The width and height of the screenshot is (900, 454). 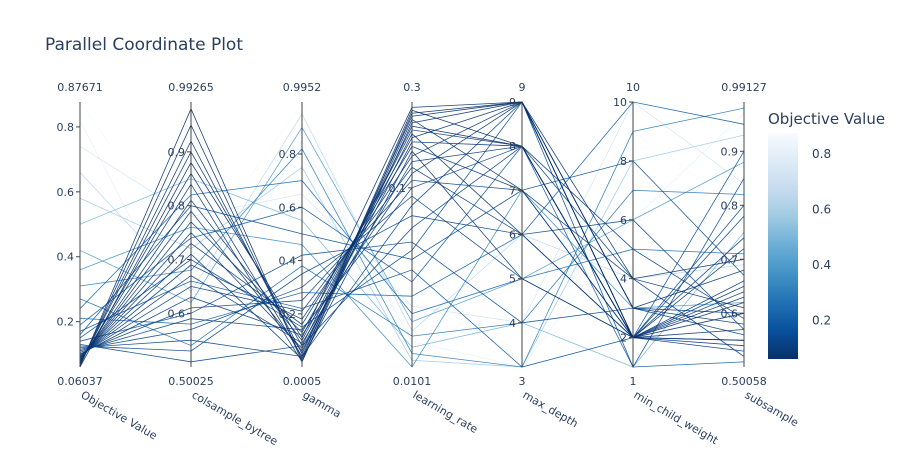 What do you see at coordinates (119, 415) in the screenshot?
I see `axis-title: Objective Value` at bounding box center [119, 415].